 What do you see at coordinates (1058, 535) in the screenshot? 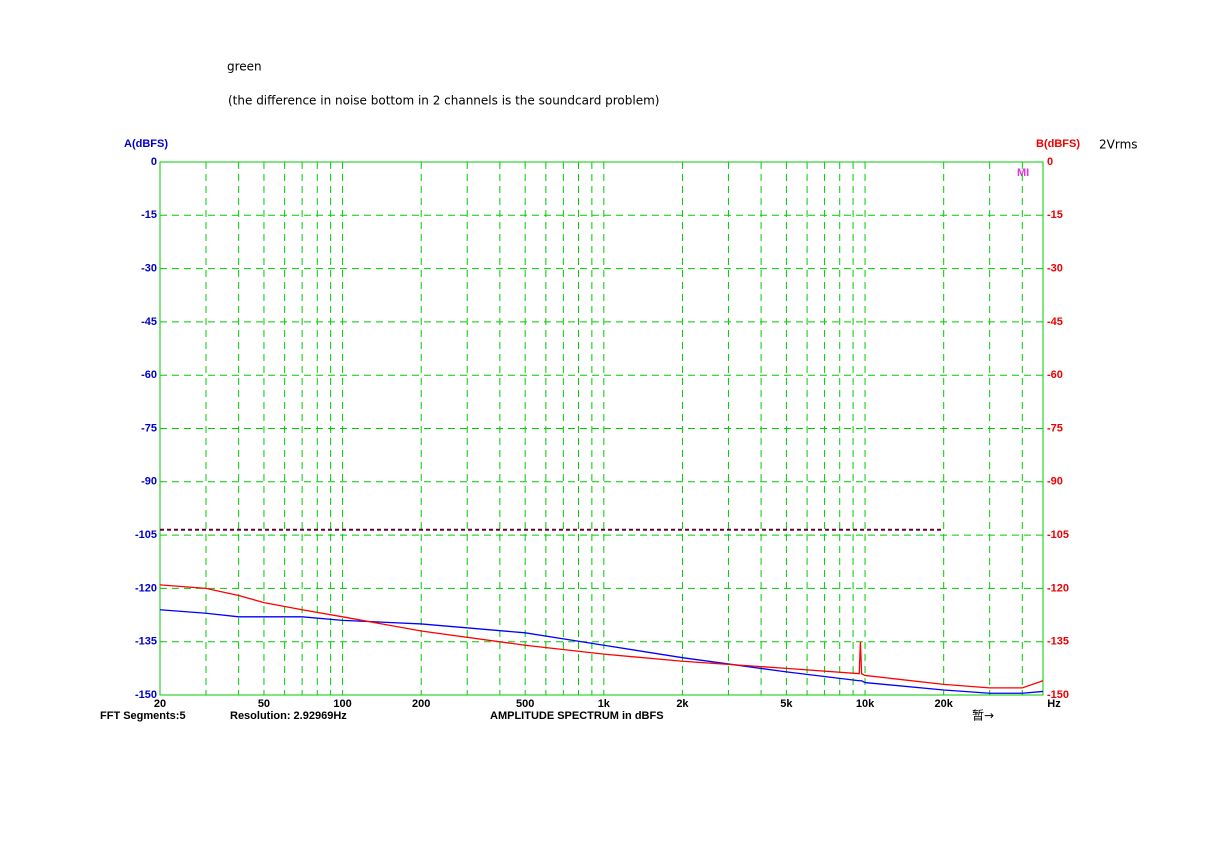
I see `y2-tick-label: -105` at bounding box center [1058, 535].